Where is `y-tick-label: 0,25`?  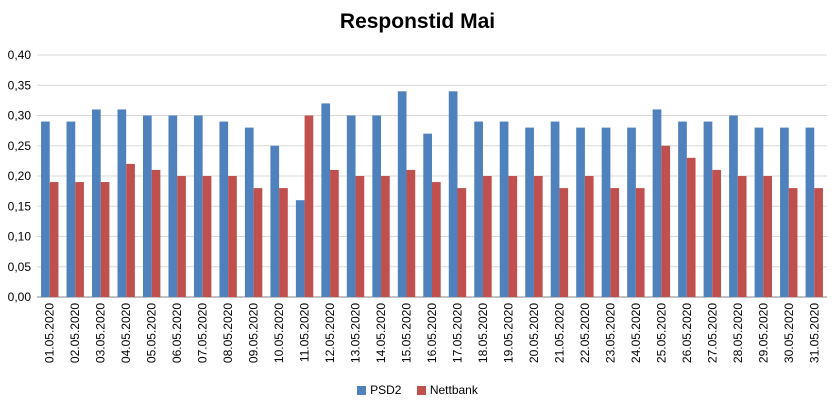
y-tick-label: 0,25 is located at coordinates (20, 146).